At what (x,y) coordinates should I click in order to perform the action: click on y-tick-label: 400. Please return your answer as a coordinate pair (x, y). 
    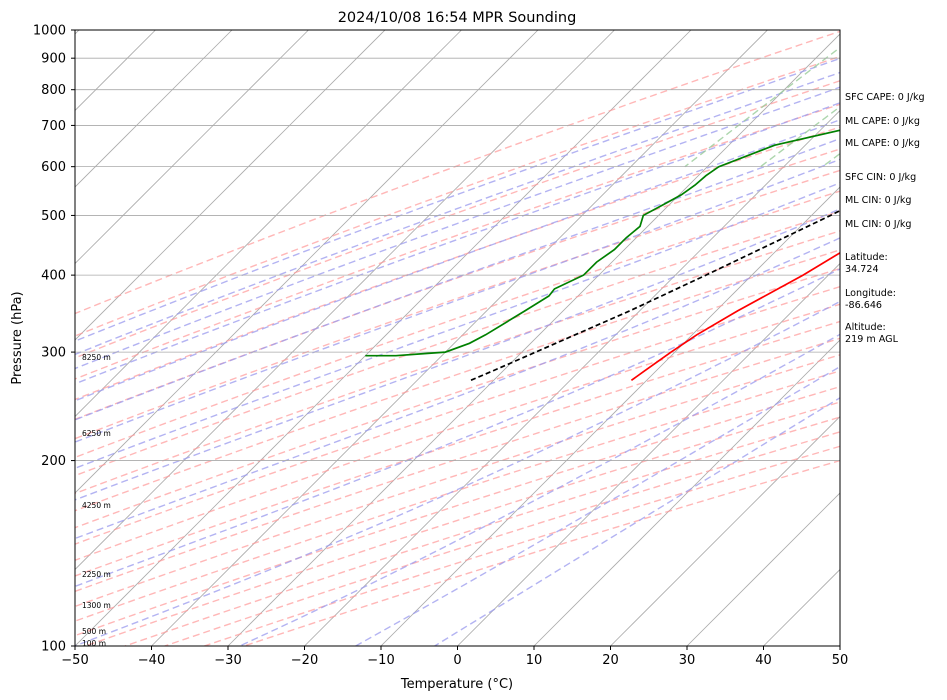
    Looking at the image, I should click on (53, 276).